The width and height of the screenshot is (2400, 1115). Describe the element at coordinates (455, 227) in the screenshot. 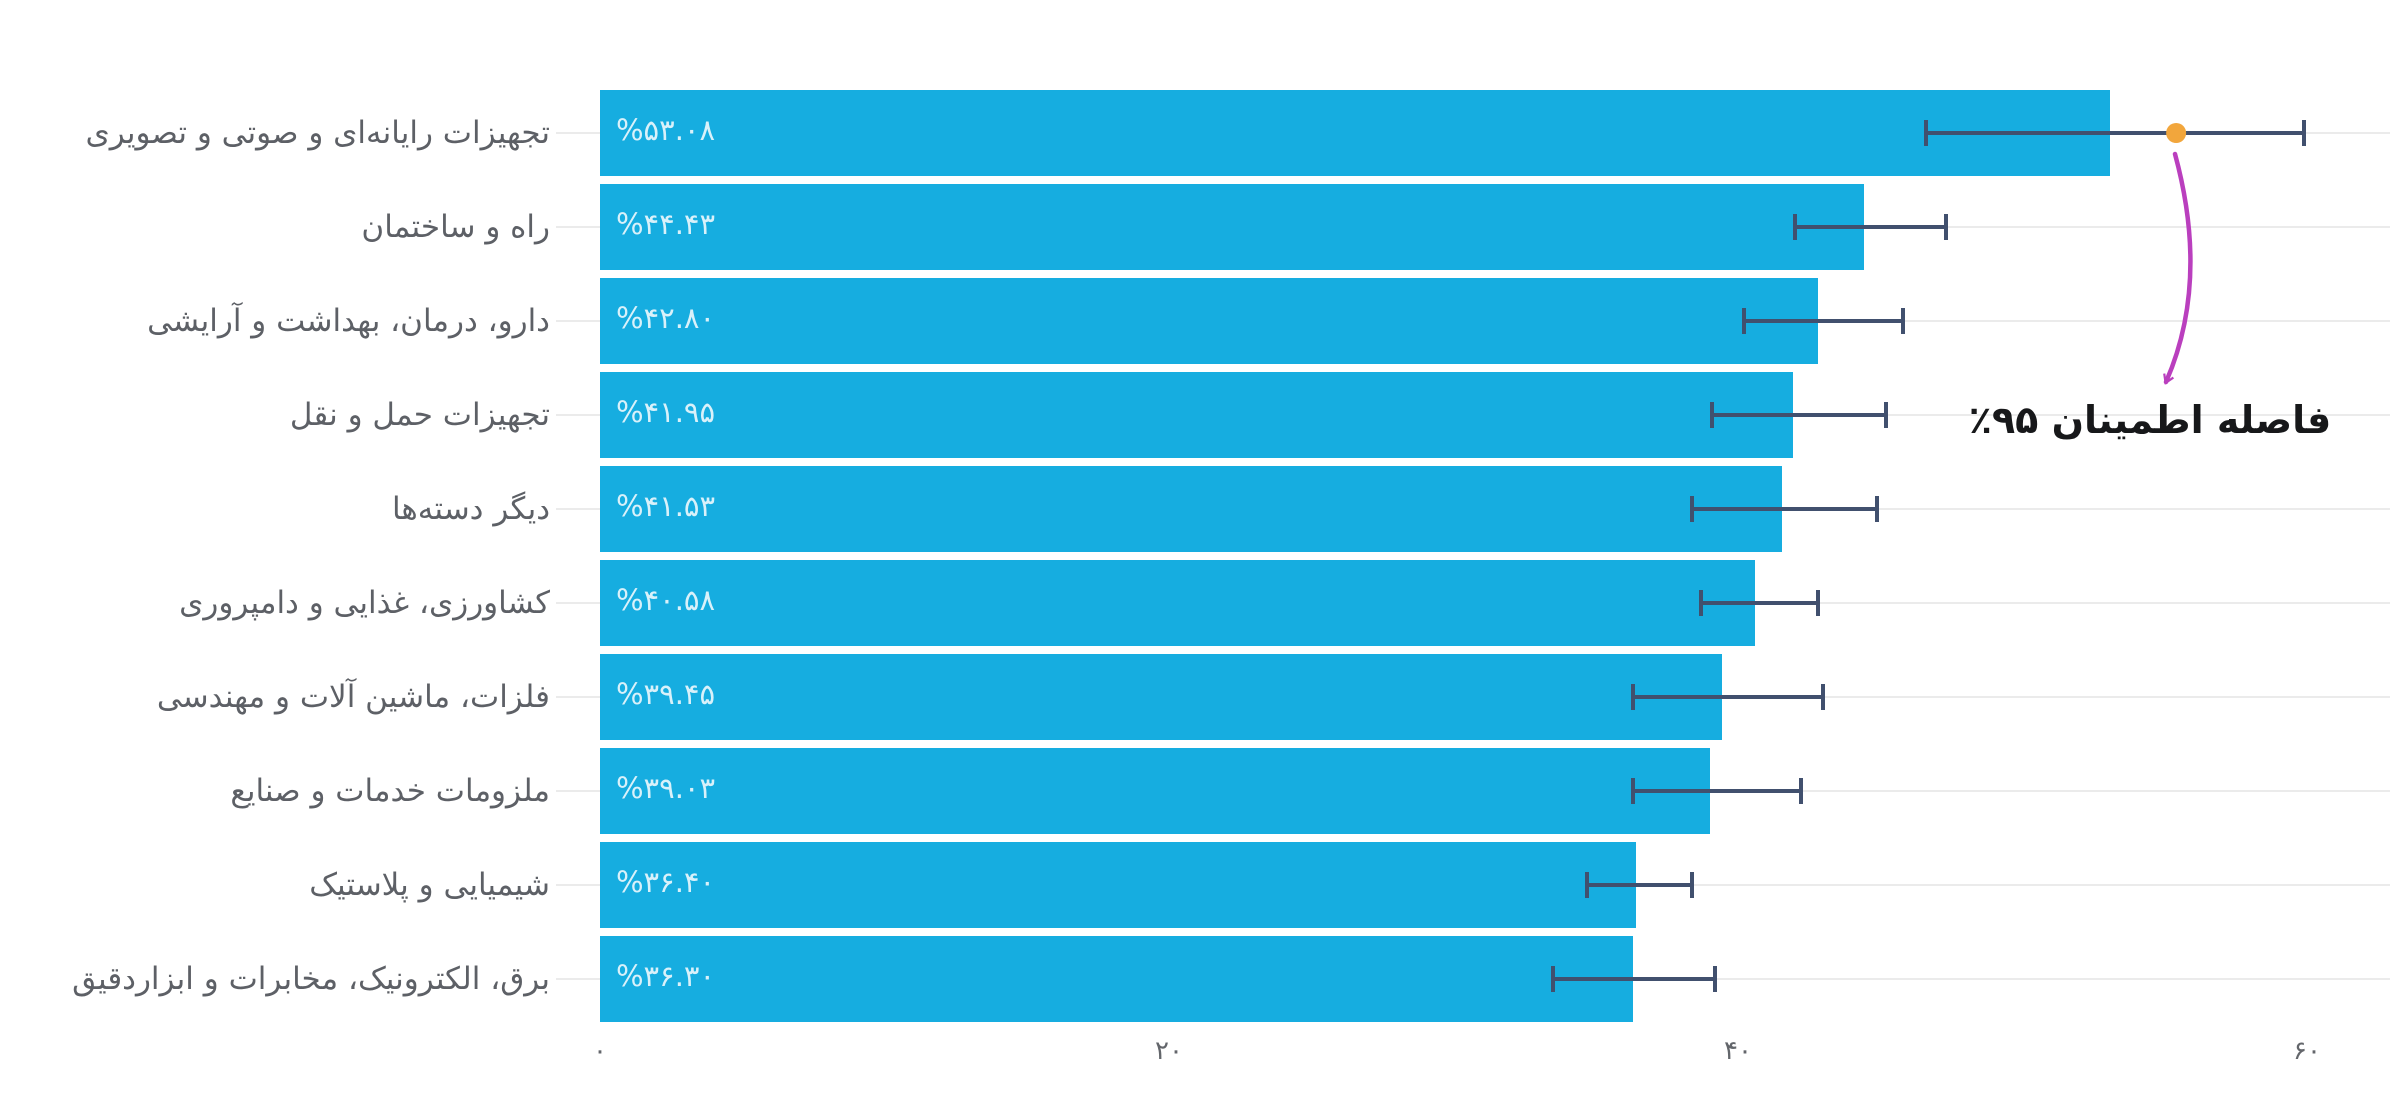

I see `category-label: راه و ساختمان` at that location.